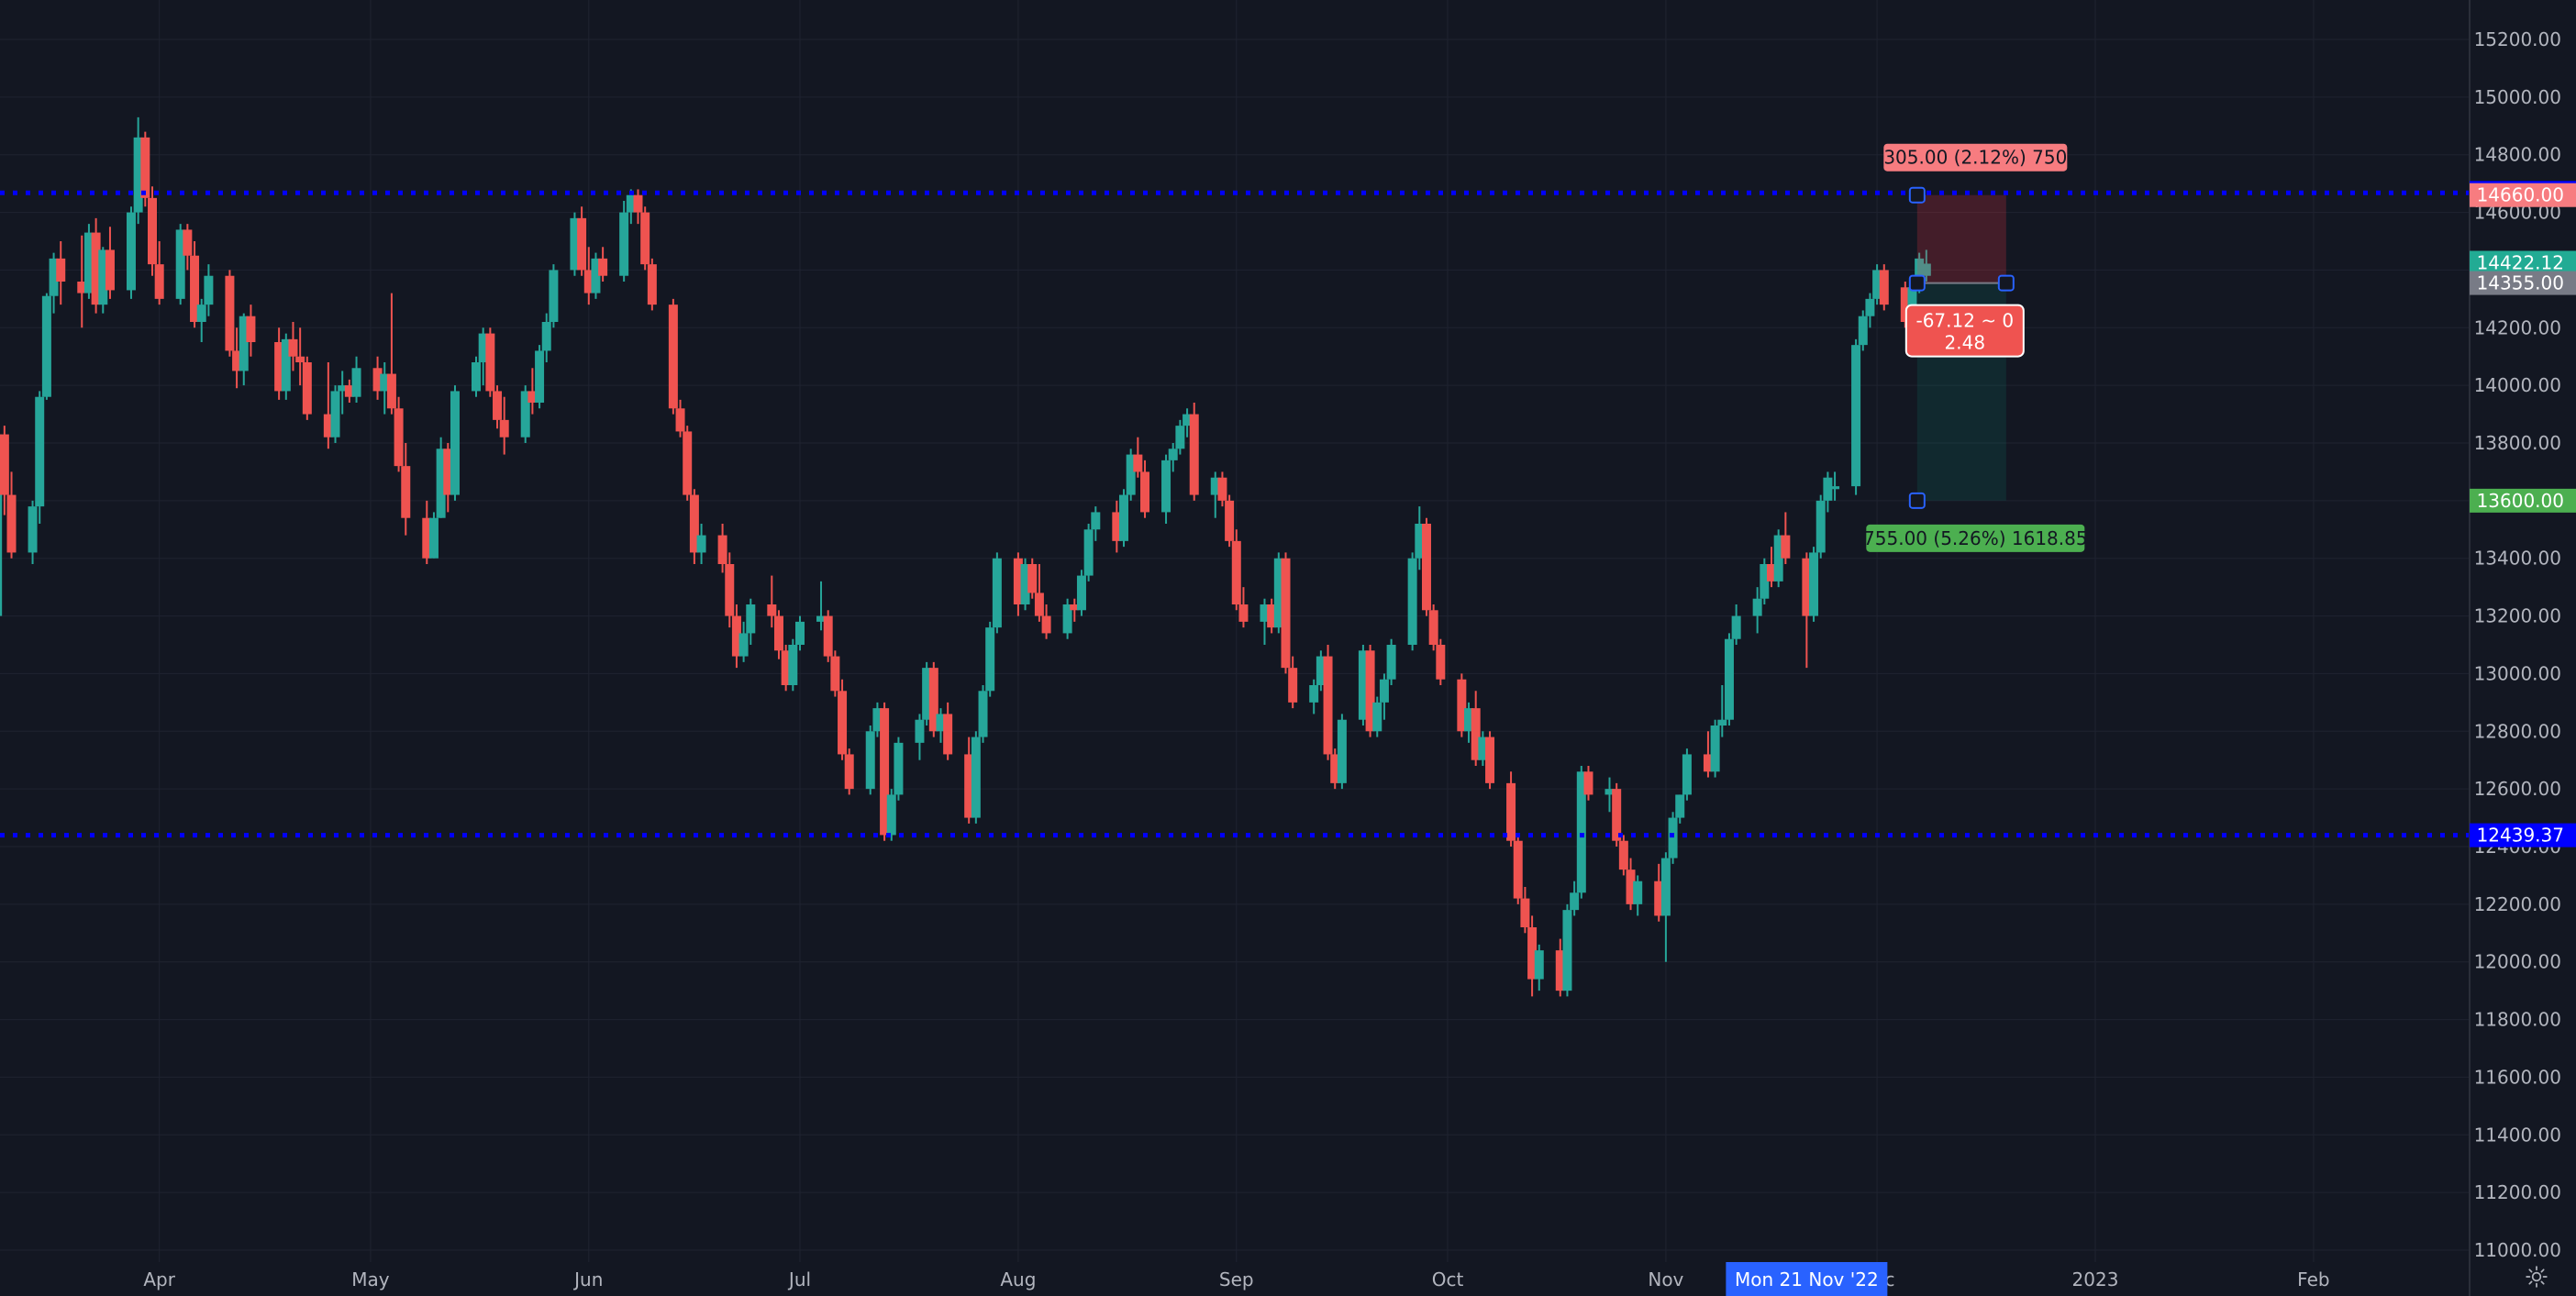  I want to click on target-label-badge, so click(1975, 538).